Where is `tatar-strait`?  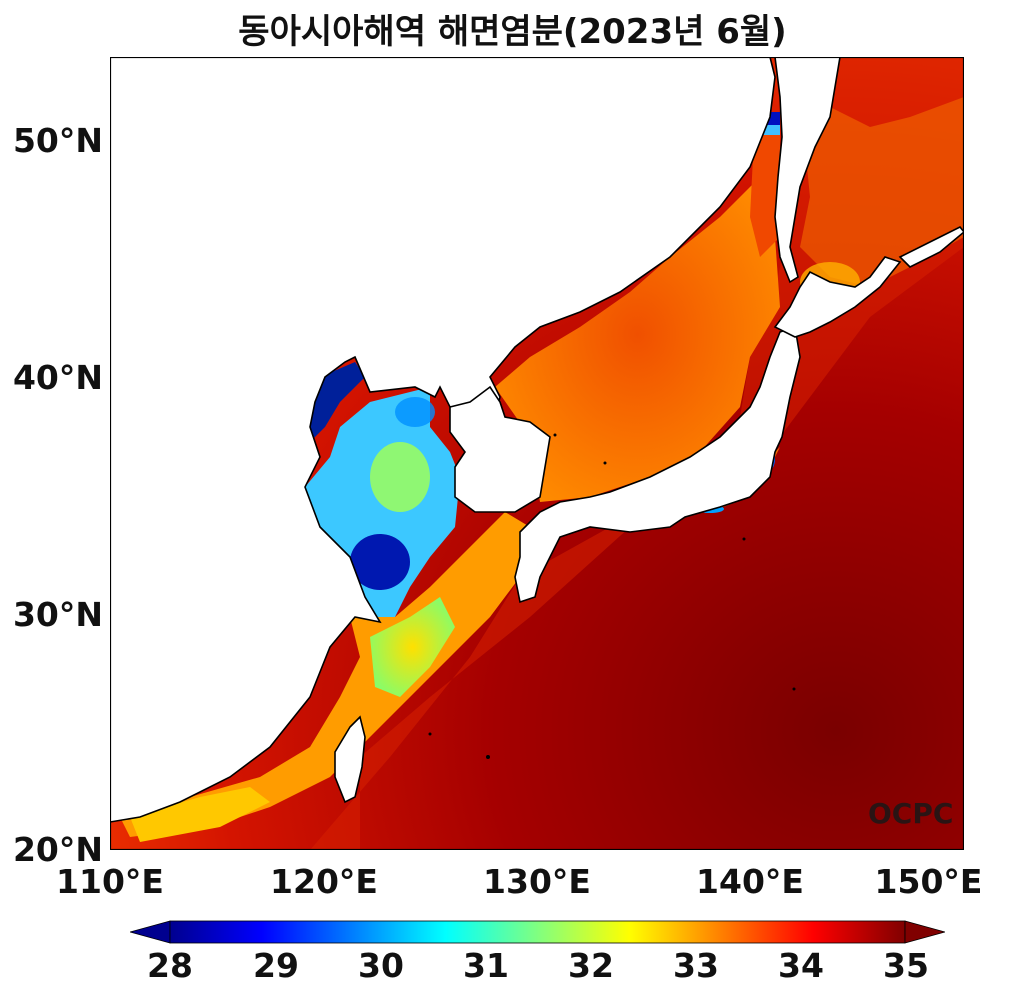
tatar-strait is located at coordinates (765, 187).